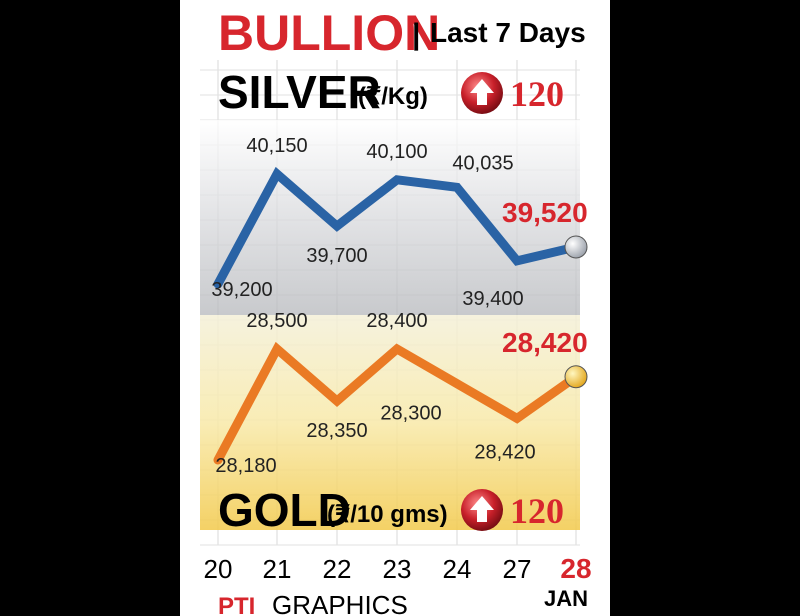 Image resolution: width=800 pixels, height=616 pixels. What do you see at coordinates (537, 94) in the screenshot?
I see `silver-change: 120` at bounding box center [537, 94].